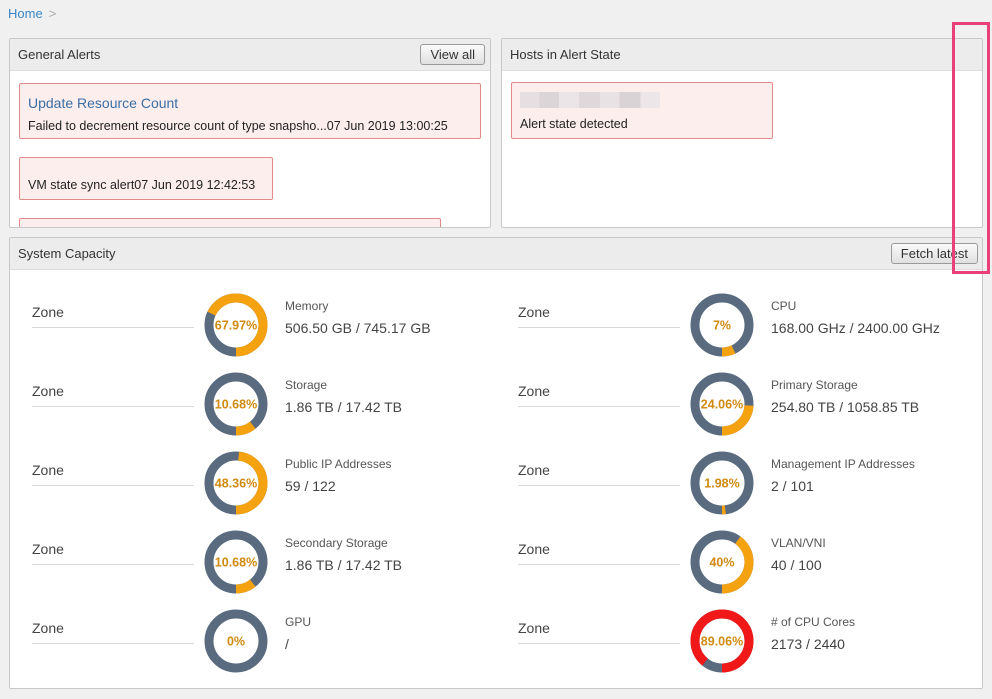 Image resolution: width=992 pixels, height=699 pixels. What do you see at coordinates (336, 543) in the screenshot?
I see `metric-name: Secondary Storage` at bounding box center [336, 543].